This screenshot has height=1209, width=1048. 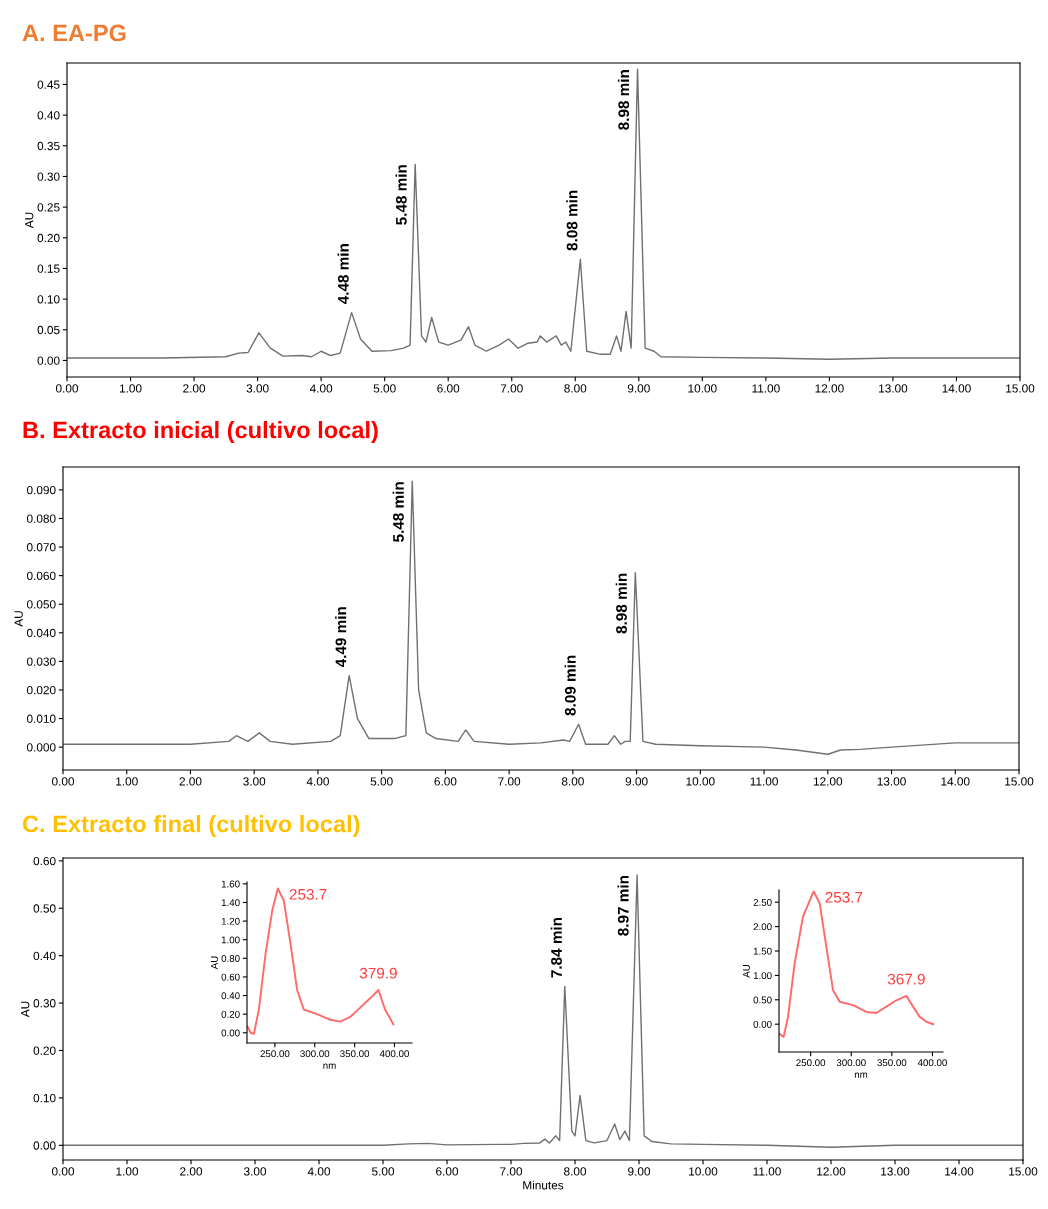 I want to click on y-tick-label: 1.00, so click(x=762, y=976).